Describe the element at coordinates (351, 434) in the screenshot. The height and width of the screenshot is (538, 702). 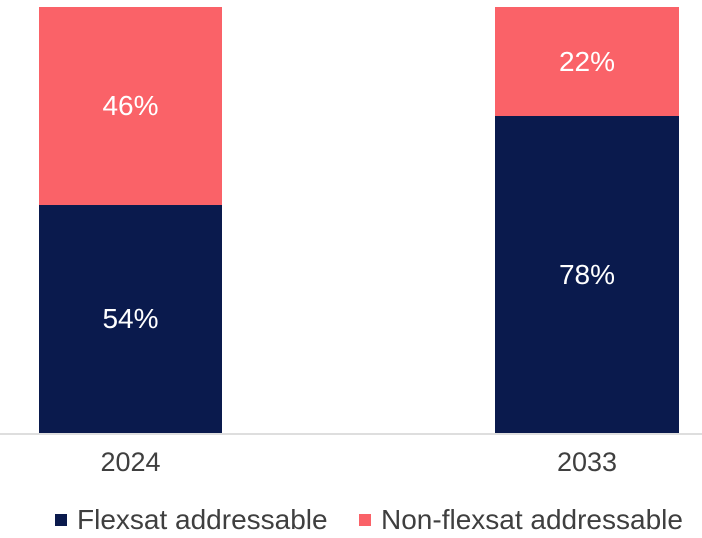
I see `x-axis-line` at that location.